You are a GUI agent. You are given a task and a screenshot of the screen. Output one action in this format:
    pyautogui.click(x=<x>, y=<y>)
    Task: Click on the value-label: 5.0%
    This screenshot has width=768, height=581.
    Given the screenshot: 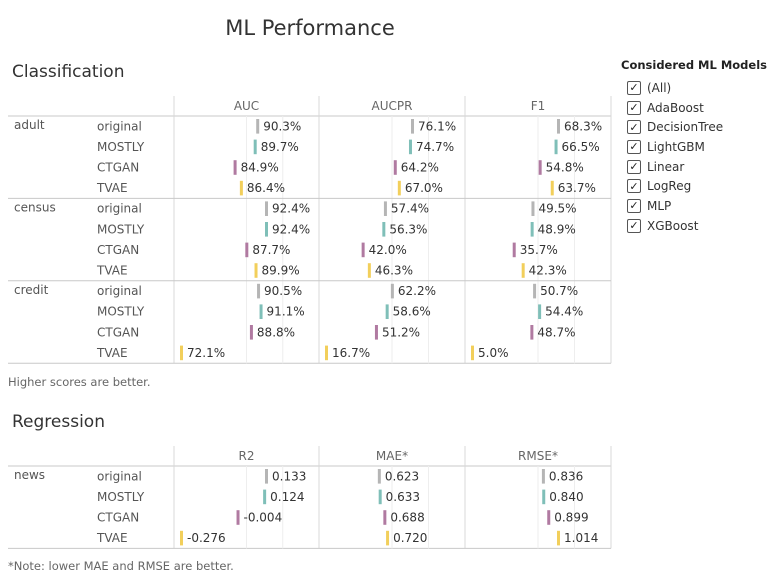 What is the action you would take?
    pyautogui.click(x=493, y=353)
    